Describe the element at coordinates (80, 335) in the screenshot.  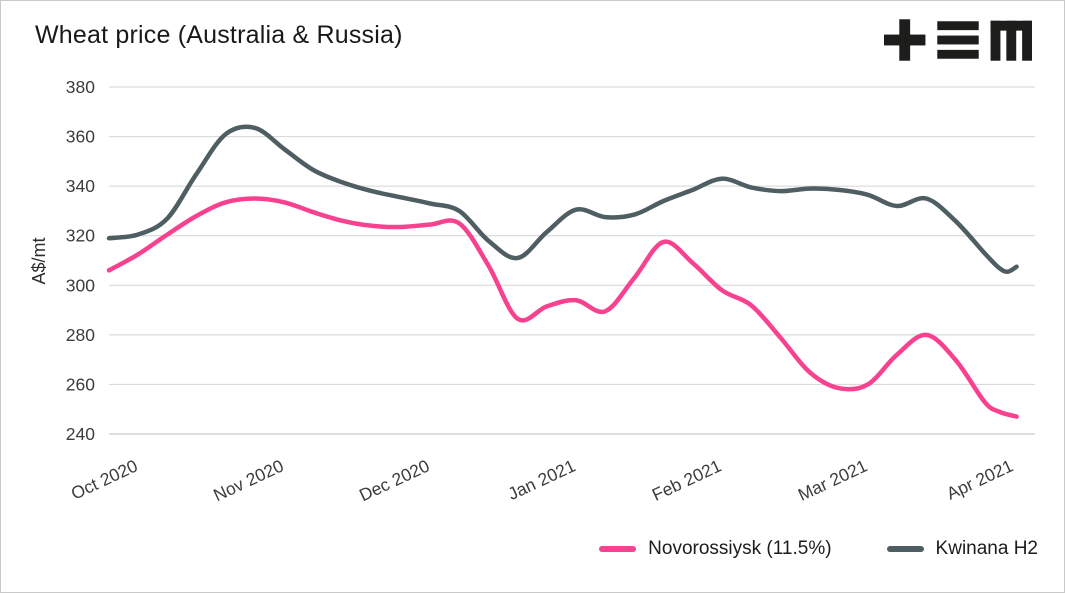
I see `y-tick-label: 280` at that location.